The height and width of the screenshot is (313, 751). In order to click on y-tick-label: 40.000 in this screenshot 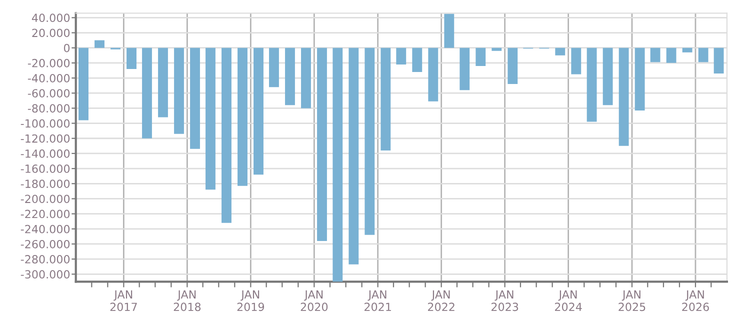, I will do `click(51, 18)`.